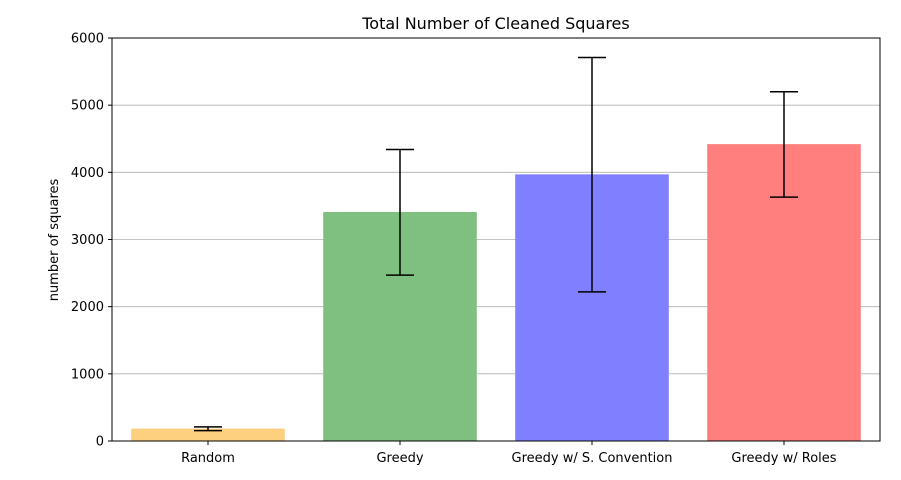 The image size is (901, 480). I want to click on y-tick-label: 1000, so click(87, 374).